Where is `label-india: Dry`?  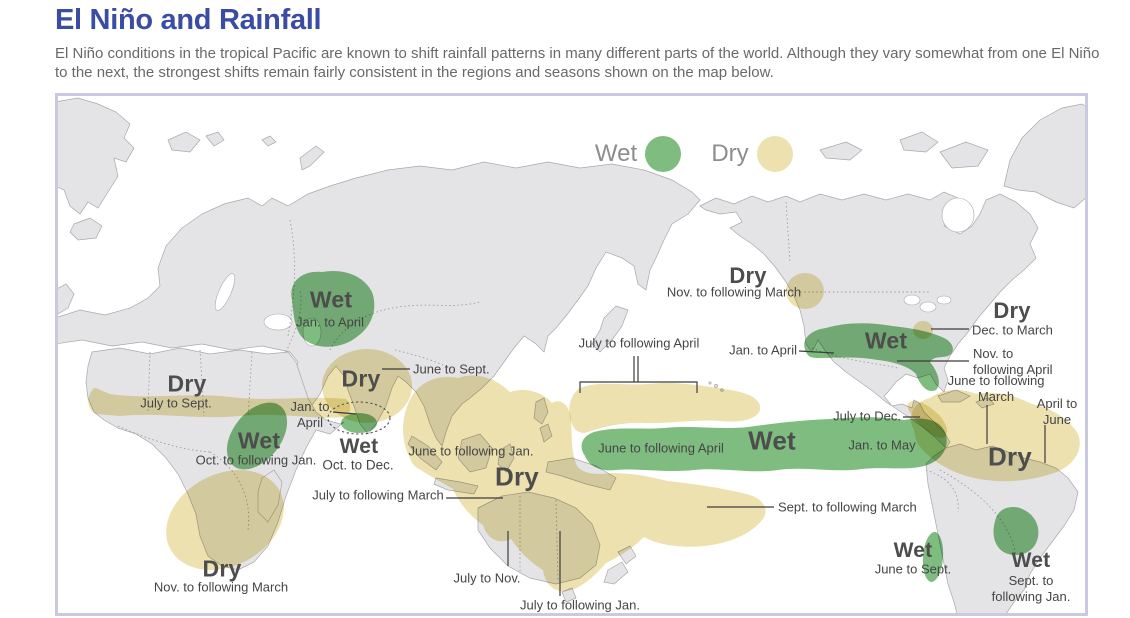
label-india: Dry is located at coordinates (361, 378).